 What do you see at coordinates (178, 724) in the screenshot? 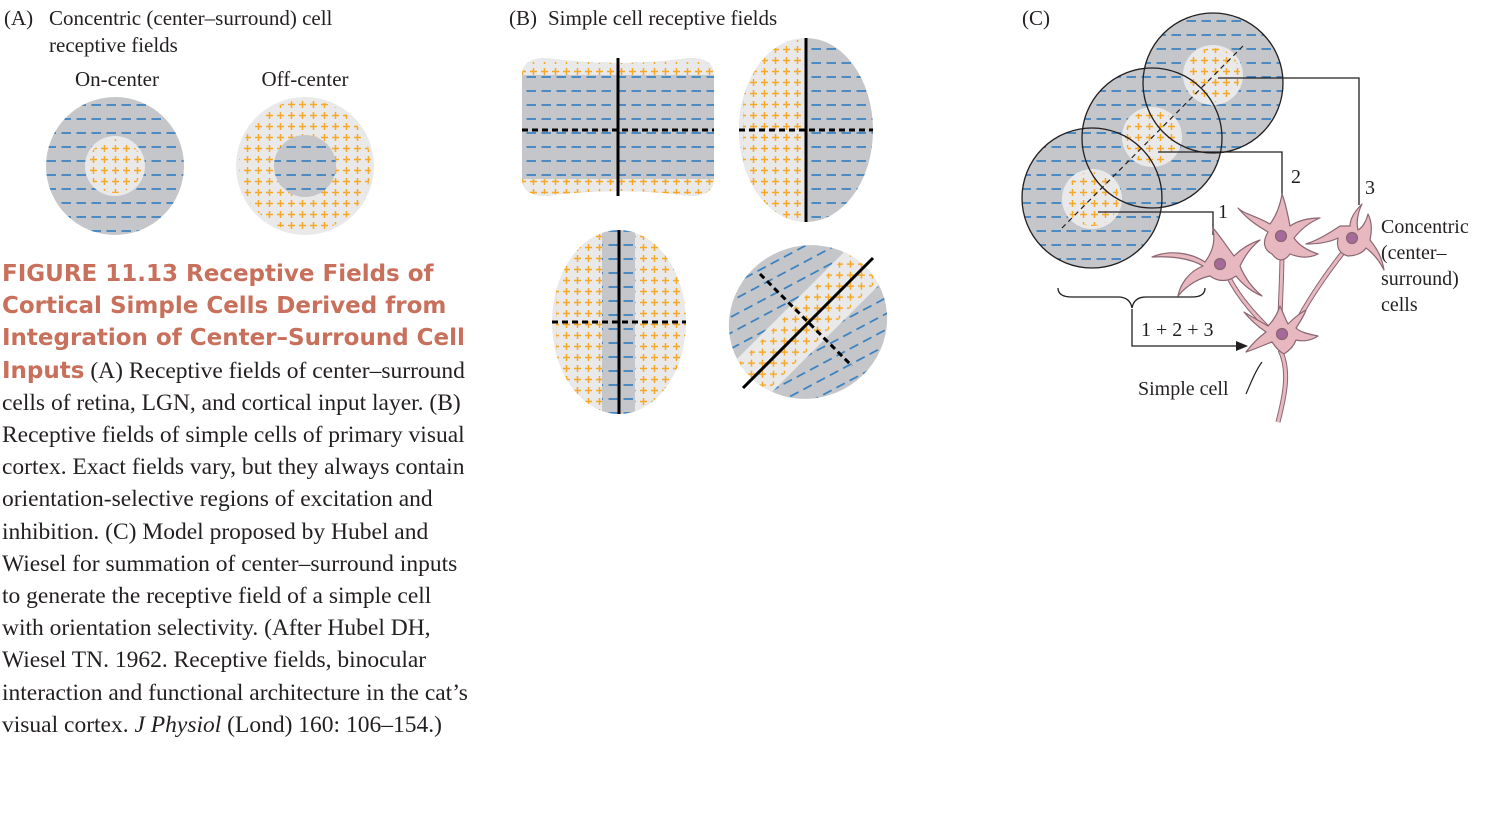
I see `caption-journal: J Physiol` at bounding box center [178, 724].